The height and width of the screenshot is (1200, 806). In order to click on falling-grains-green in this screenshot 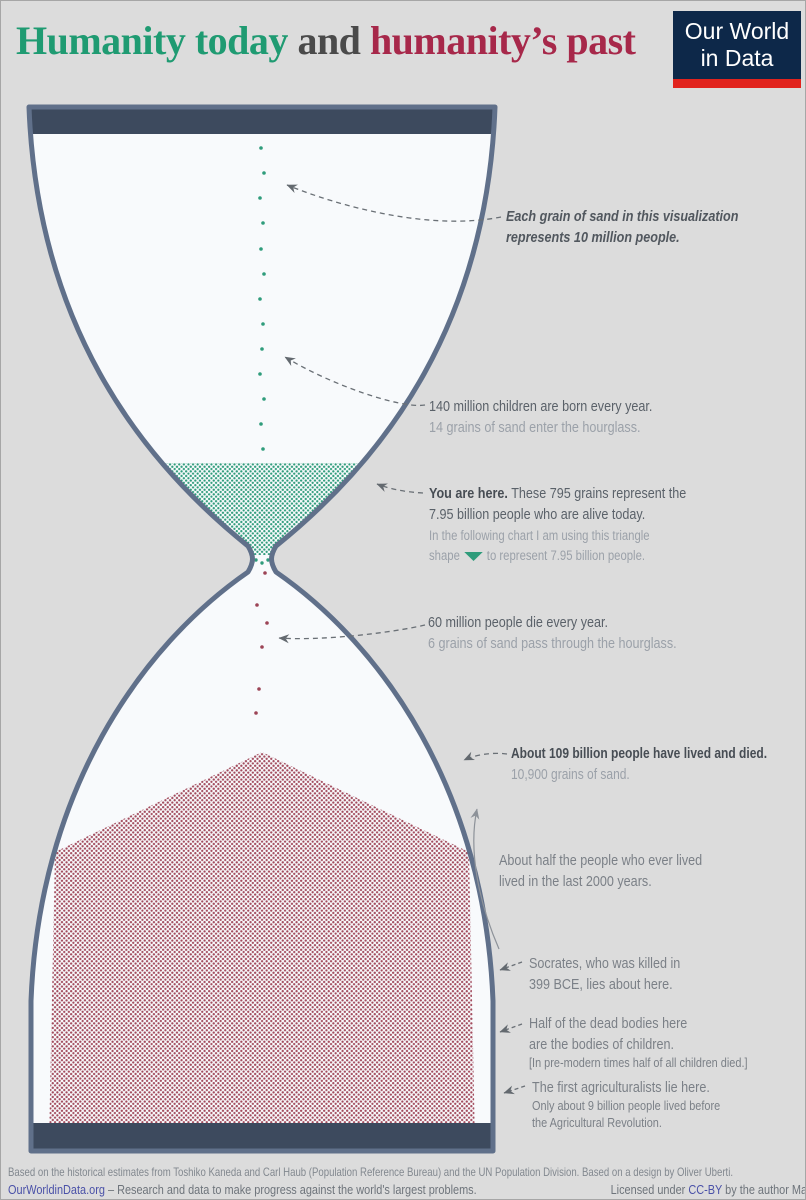, I will do `click(262, 355)`.